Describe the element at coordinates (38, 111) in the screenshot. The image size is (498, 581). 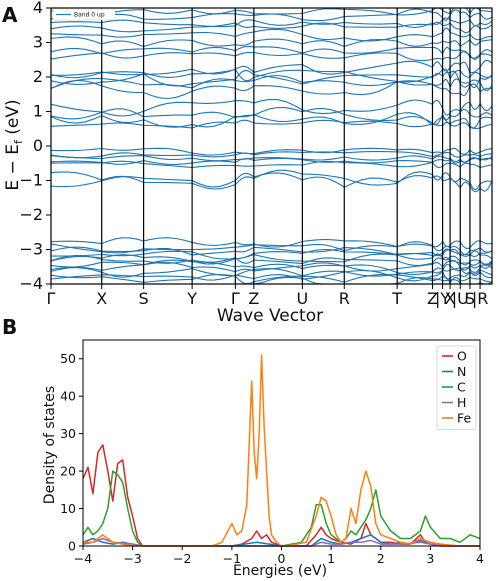
I see `band-y-tick-label: 1` at that location.